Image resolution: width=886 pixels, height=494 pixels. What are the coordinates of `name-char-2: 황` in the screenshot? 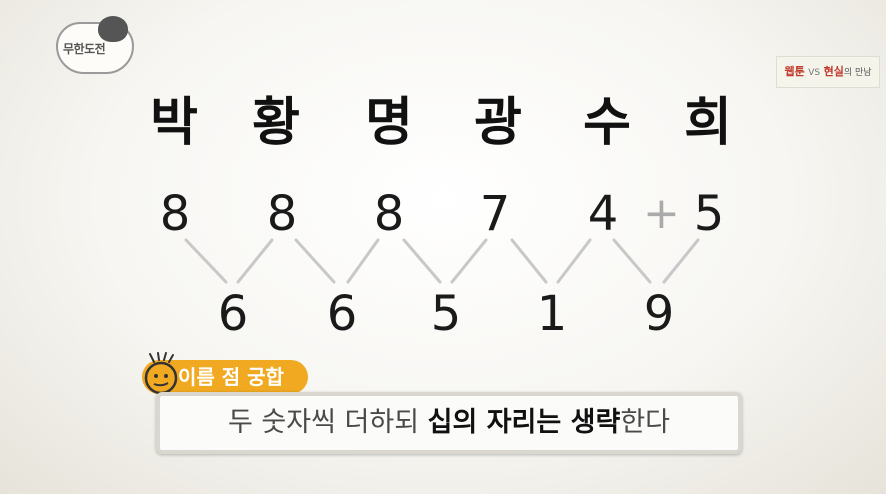 It's located at (276, 123).